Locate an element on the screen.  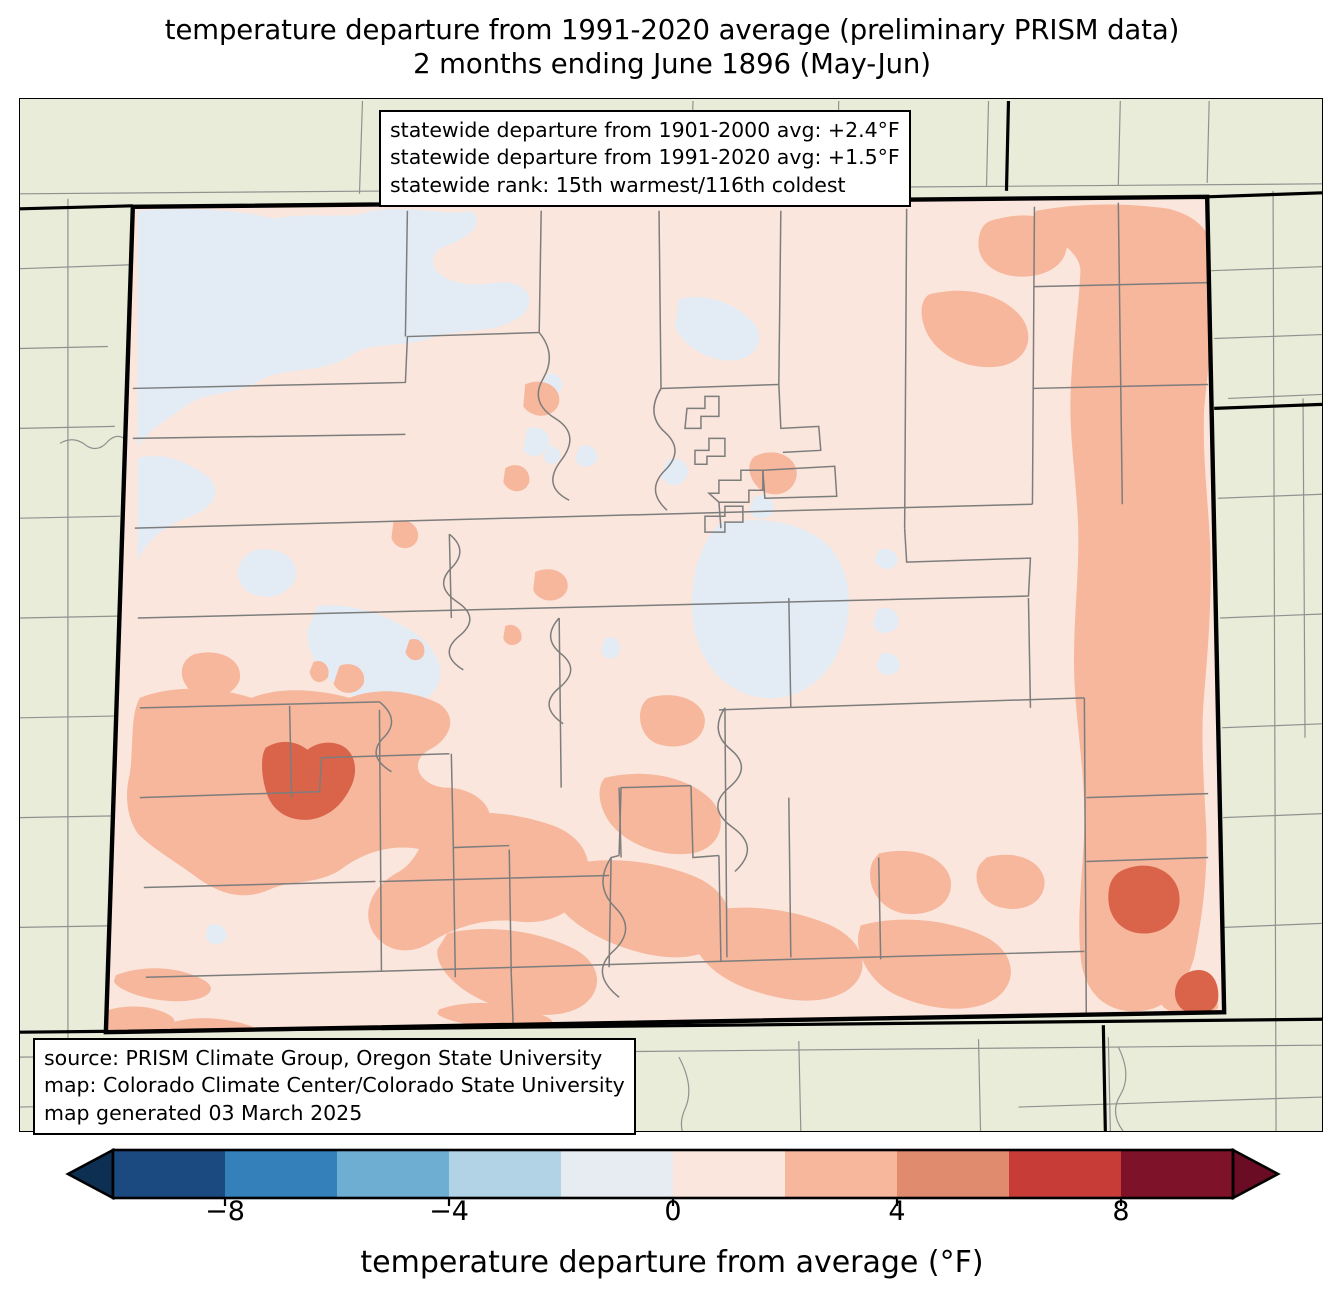
colorbar-axis-label: temperature departure from average (°F) is located at coordinates (672, 1262).